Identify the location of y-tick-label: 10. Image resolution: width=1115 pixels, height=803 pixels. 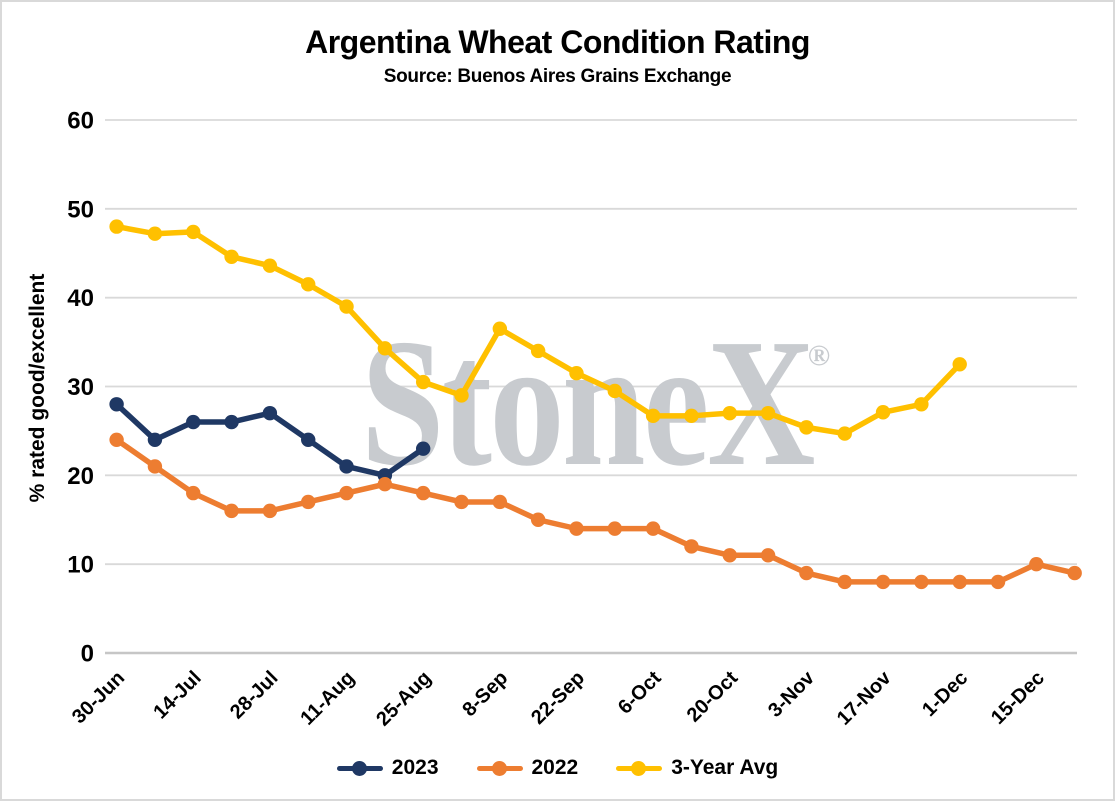
(80, 565).